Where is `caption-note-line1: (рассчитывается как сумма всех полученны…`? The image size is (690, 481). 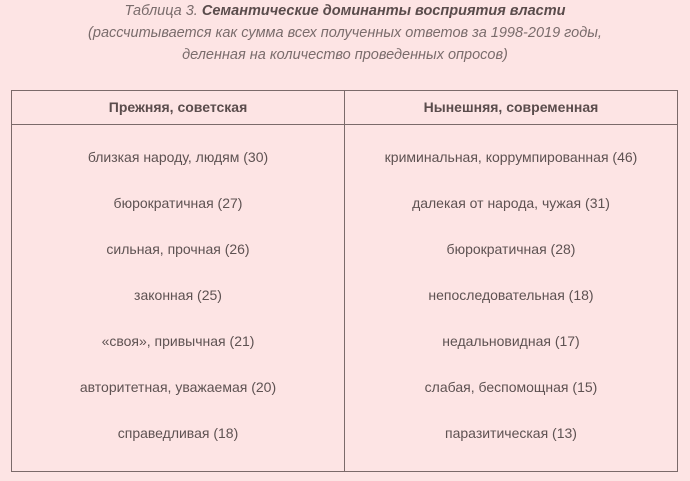 caption-note-line1: (рассчитывается как сумма всех полученны… is located at coordinates (345, 33).